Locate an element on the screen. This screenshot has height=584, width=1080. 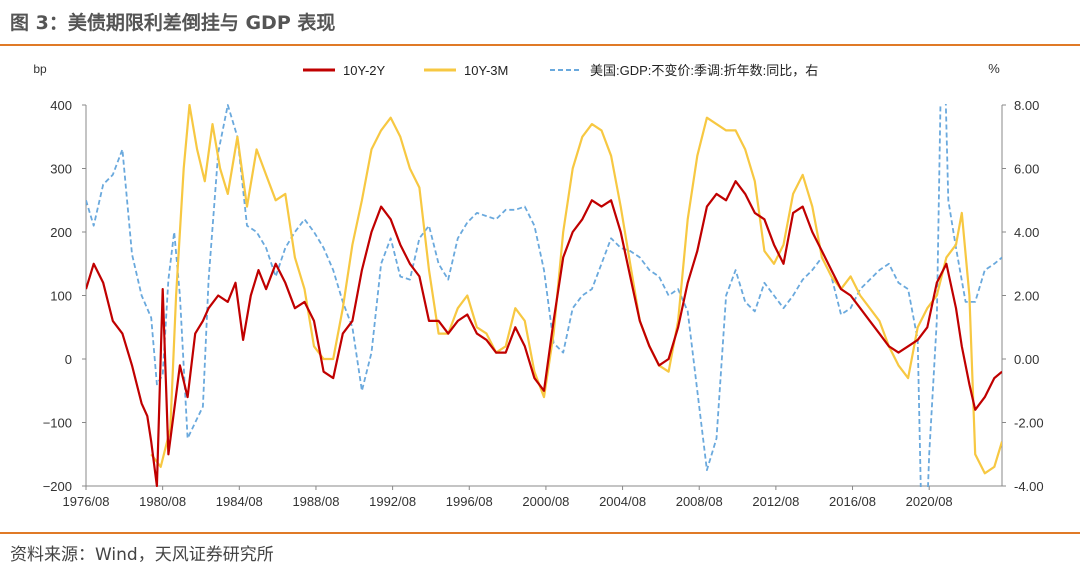
x-tick-label: 2016/08 is located at coordinates (852, 501).